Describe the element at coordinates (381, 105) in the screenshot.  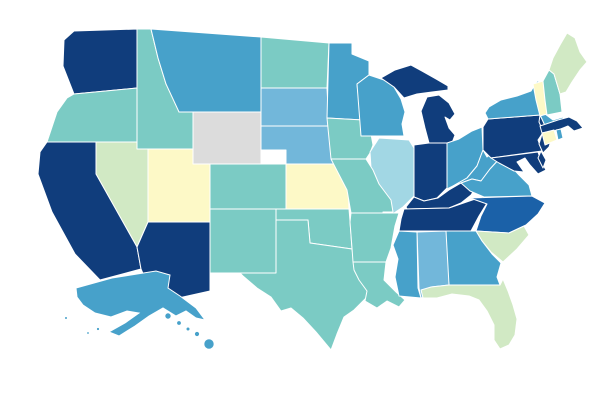
I see `state-wisconsin` at that location.